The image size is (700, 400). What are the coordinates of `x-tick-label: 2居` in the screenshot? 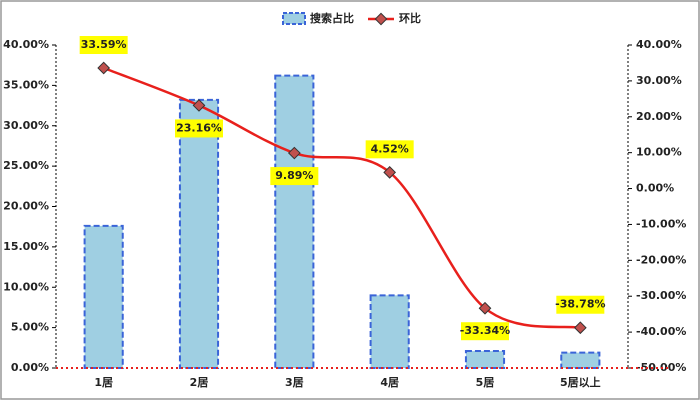 It's located at (199, 382).